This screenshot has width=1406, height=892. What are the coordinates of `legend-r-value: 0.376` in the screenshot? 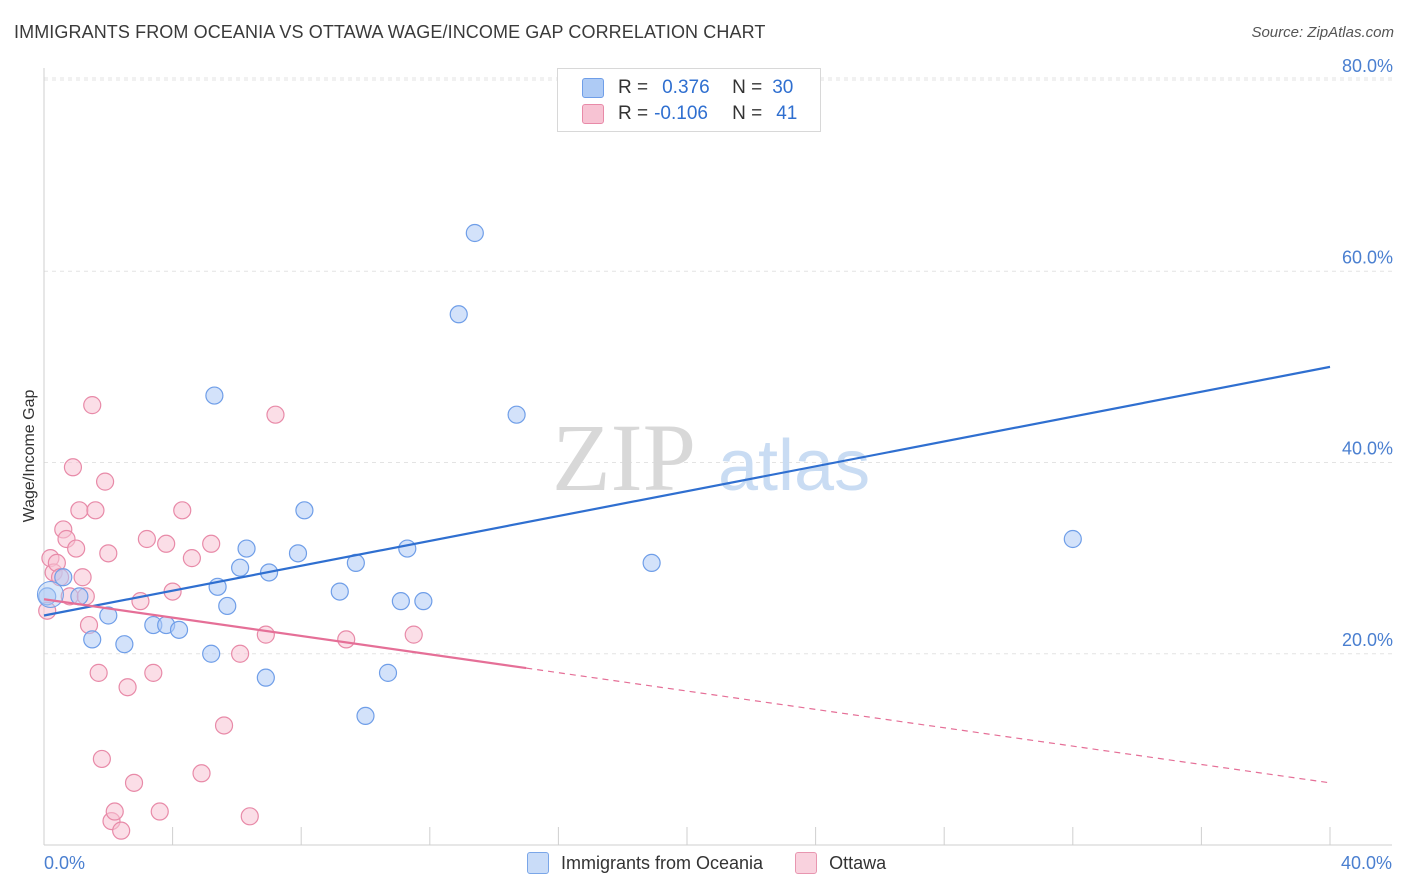 It's located at (686, 87).